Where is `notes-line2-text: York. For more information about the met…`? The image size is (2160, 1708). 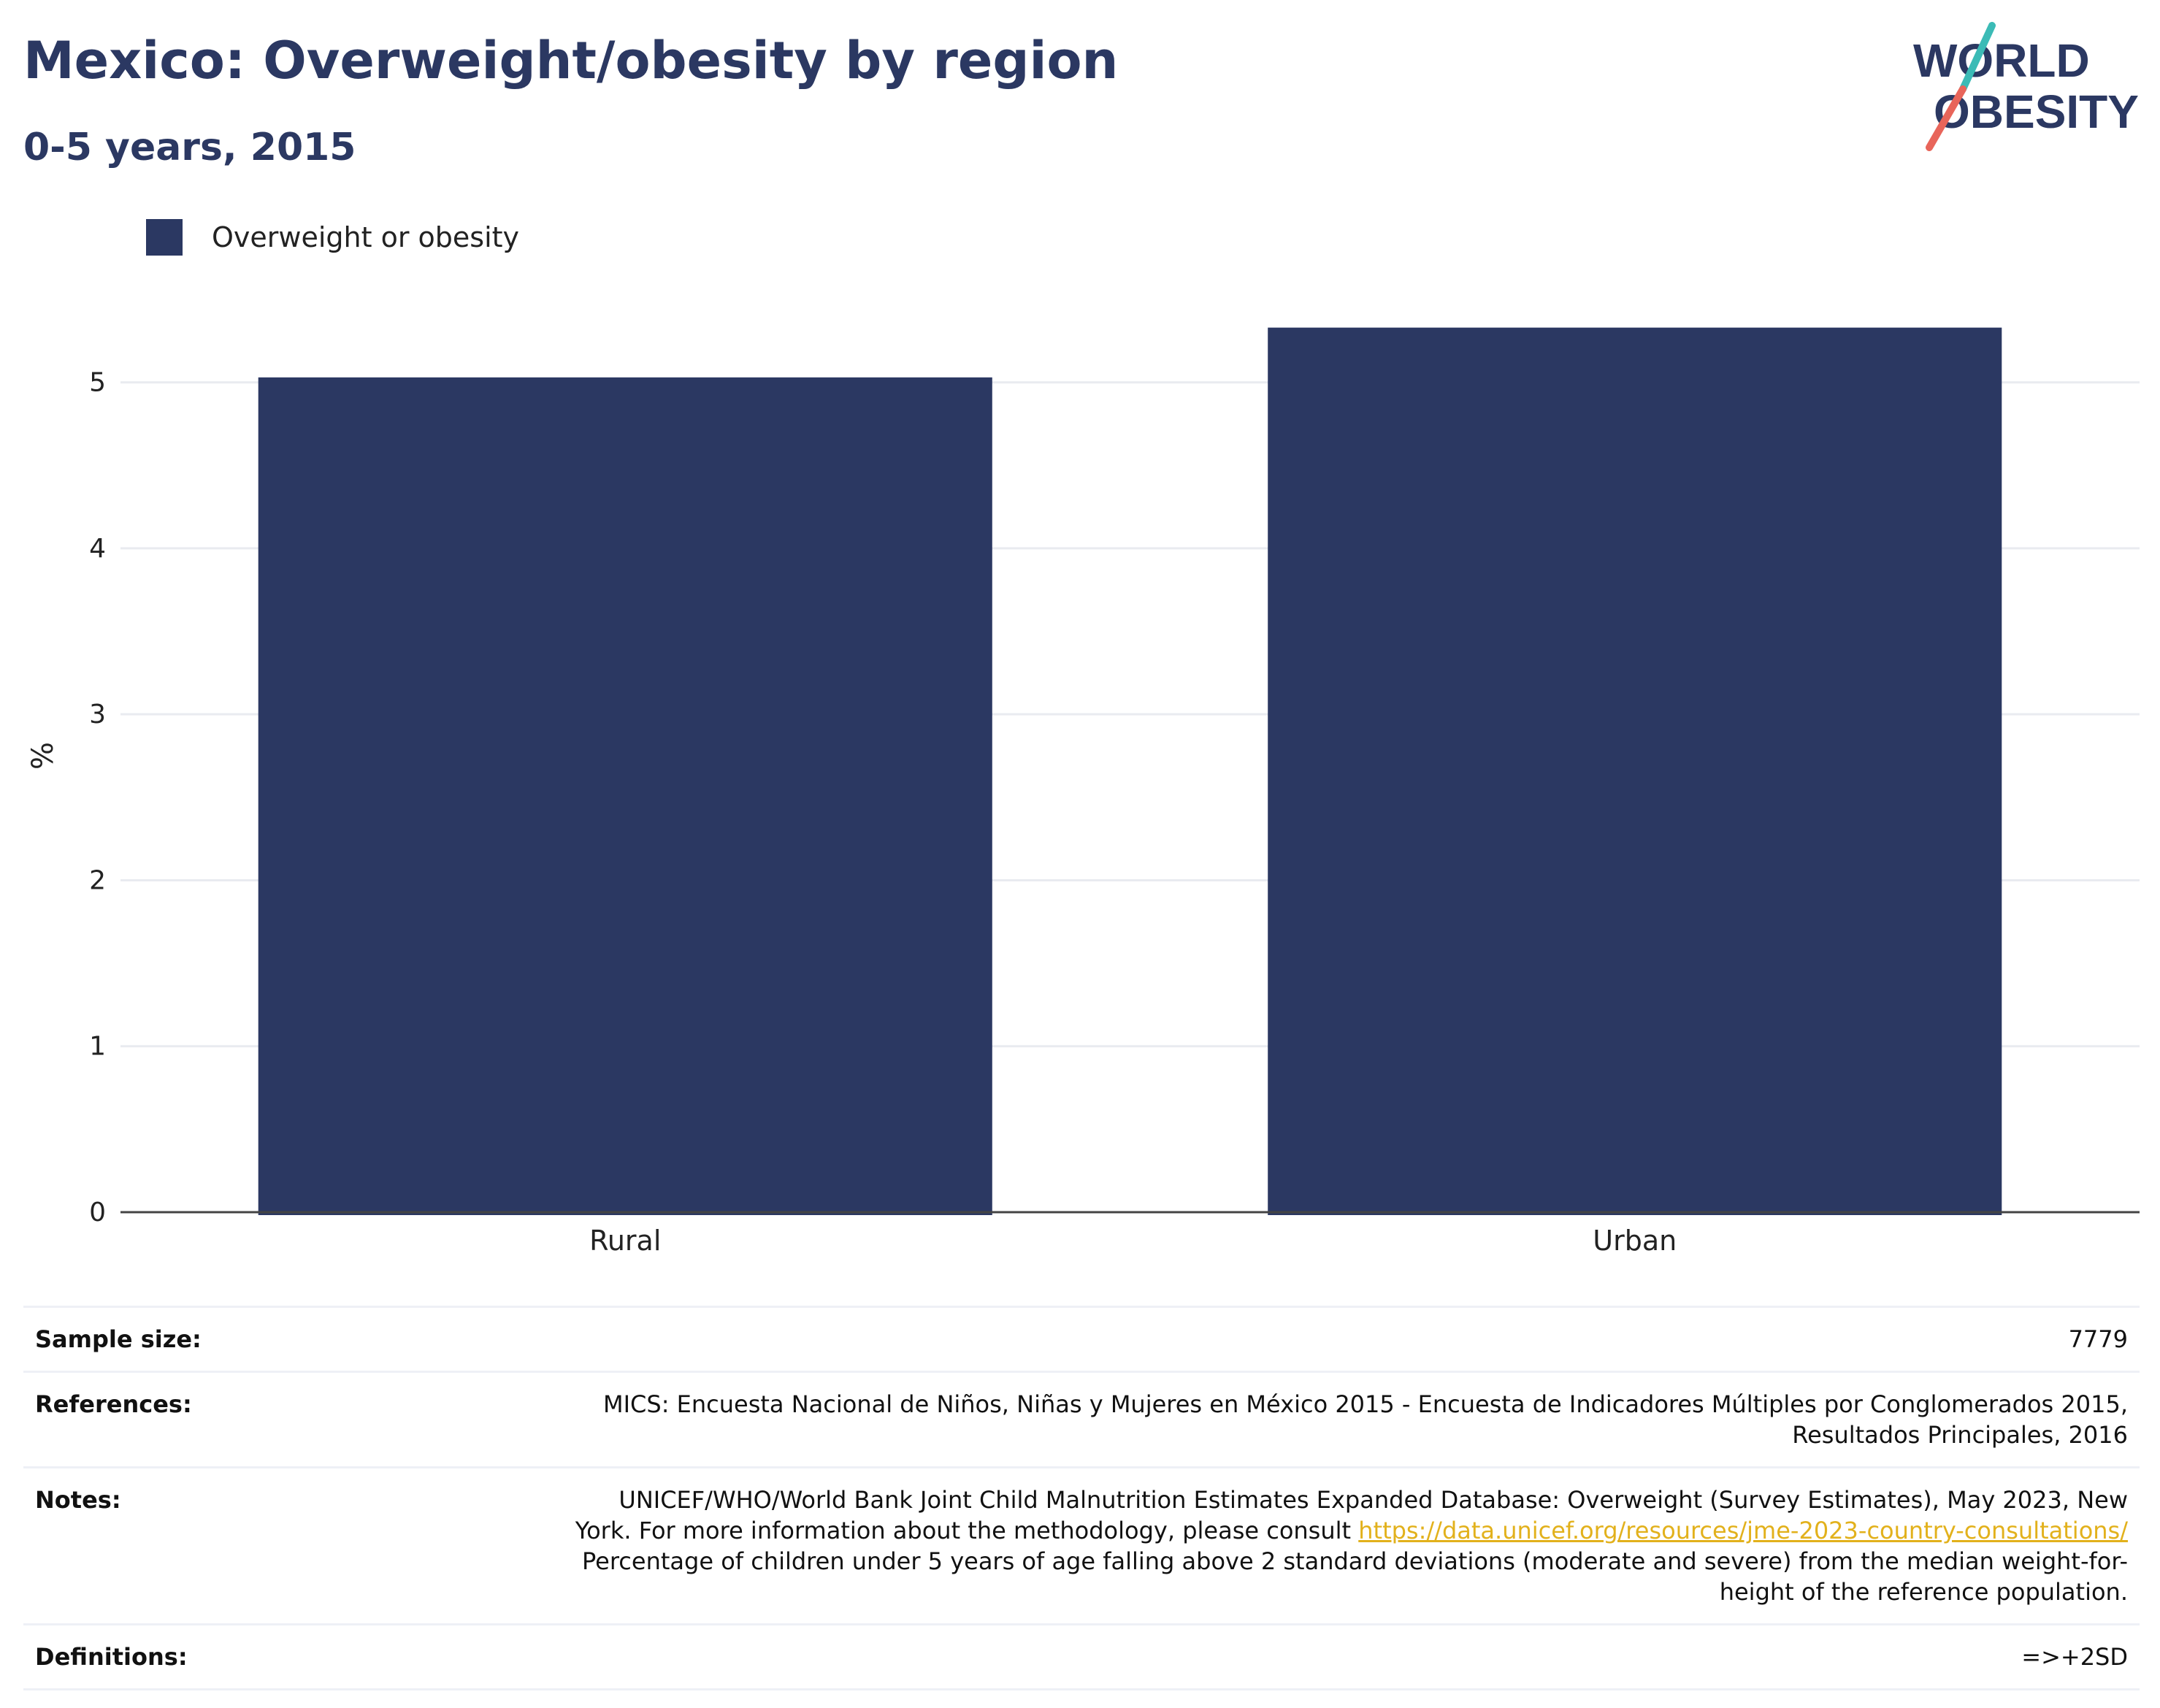 notes-line2-text: York. For more information about the met… is located at coordinates (967, 1530).